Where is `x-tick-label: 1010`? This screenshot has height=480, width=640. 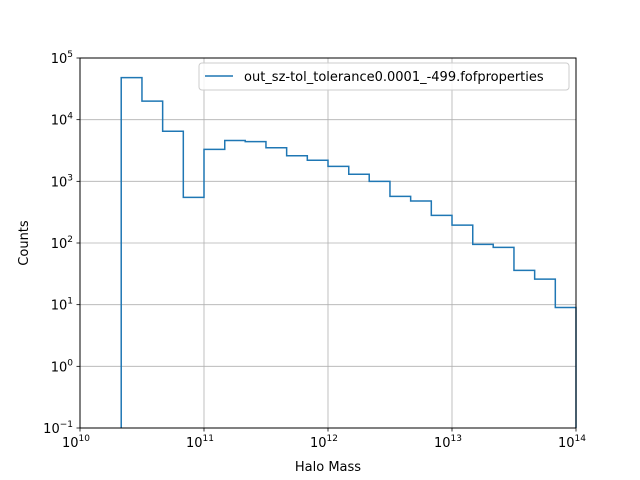 x-tick-label: 1010 is located at coordinates (76, 442).